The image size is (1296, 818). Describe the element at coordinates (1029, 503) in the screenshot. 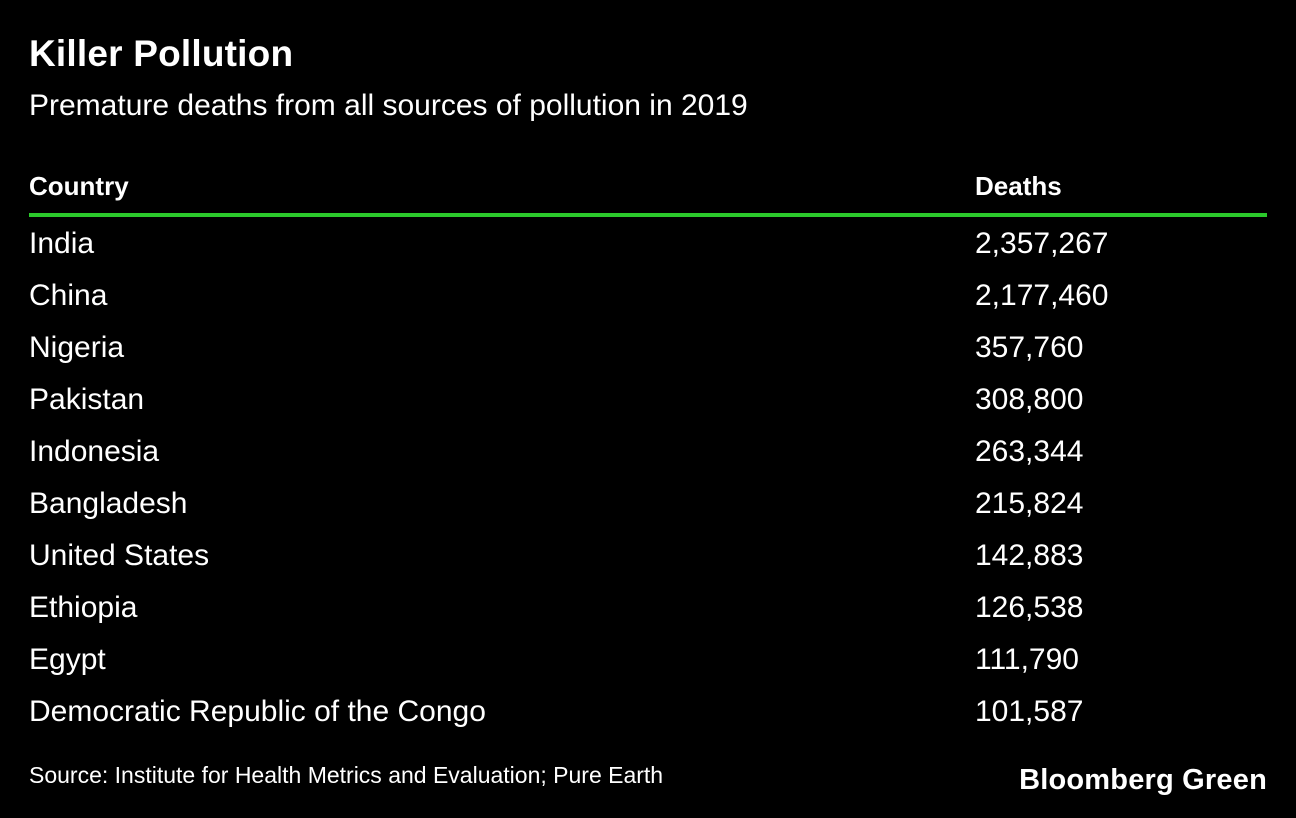

I see `deaths-cell: 215,824` at that location.